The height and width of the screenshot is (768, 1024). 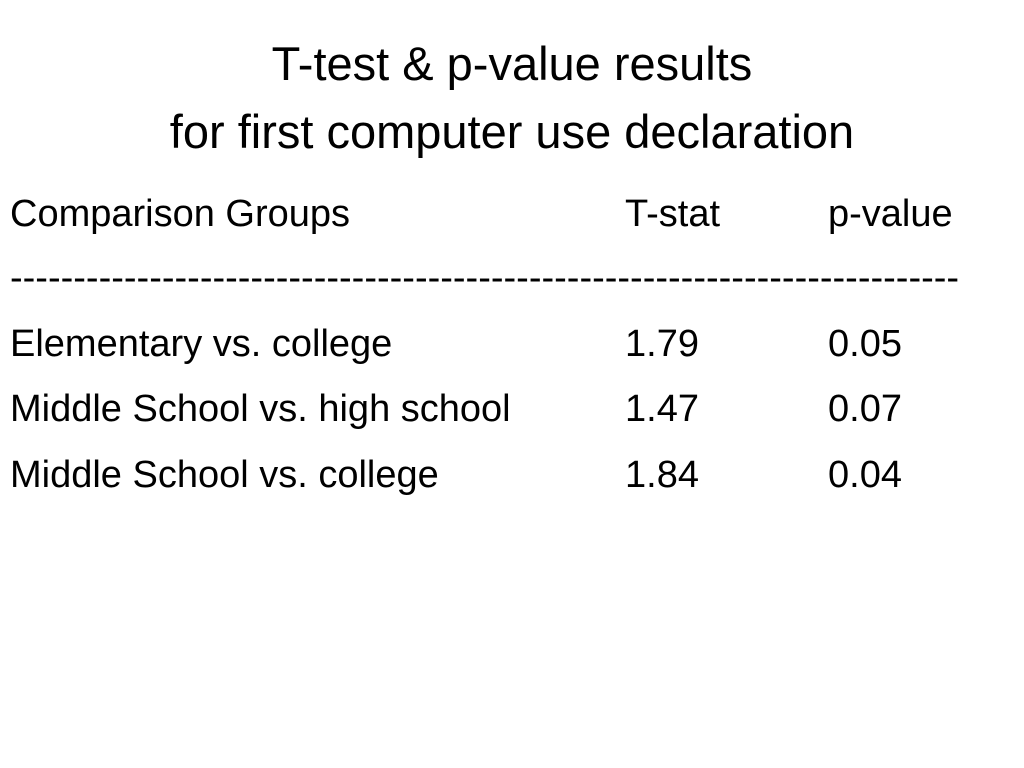 What do you see at coordinates (180, 214) in the screenshot?
I see `column-header: Comparison Groups` at bounding box center [180, 214].